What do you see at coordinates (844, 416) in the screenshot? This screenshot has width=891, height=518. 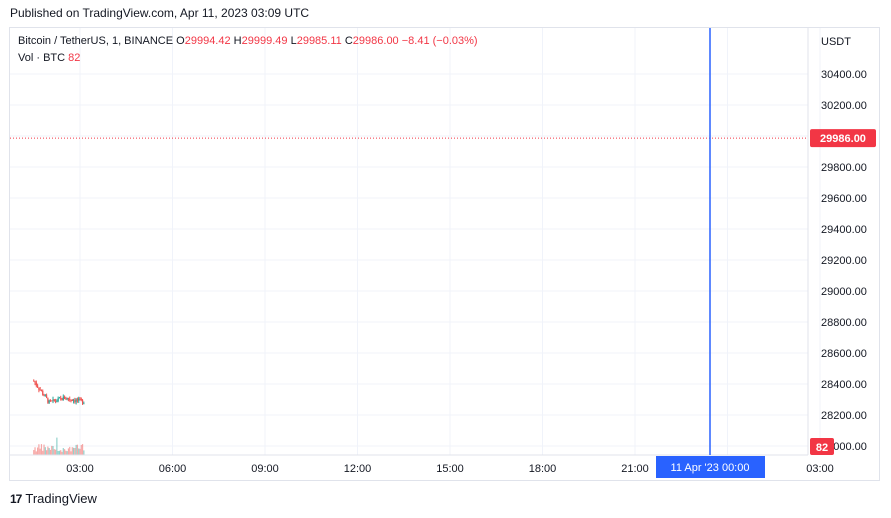 I see `price-tick-label: 28200.00` at bounding box center [844, 416].